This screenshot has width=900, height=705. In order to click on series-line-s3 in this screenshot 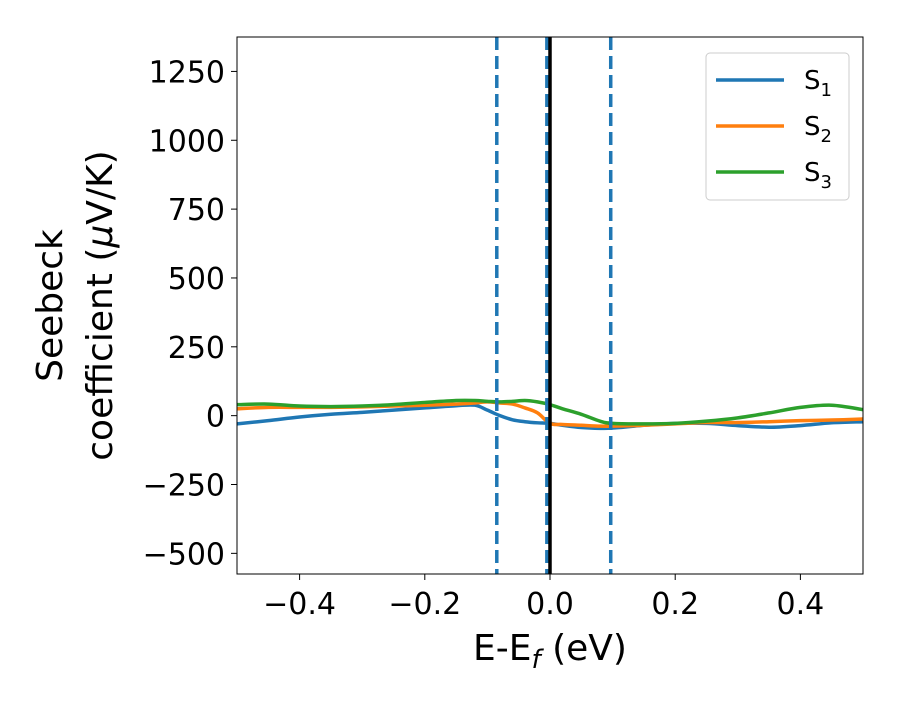, I will do `click(550, 412)`.